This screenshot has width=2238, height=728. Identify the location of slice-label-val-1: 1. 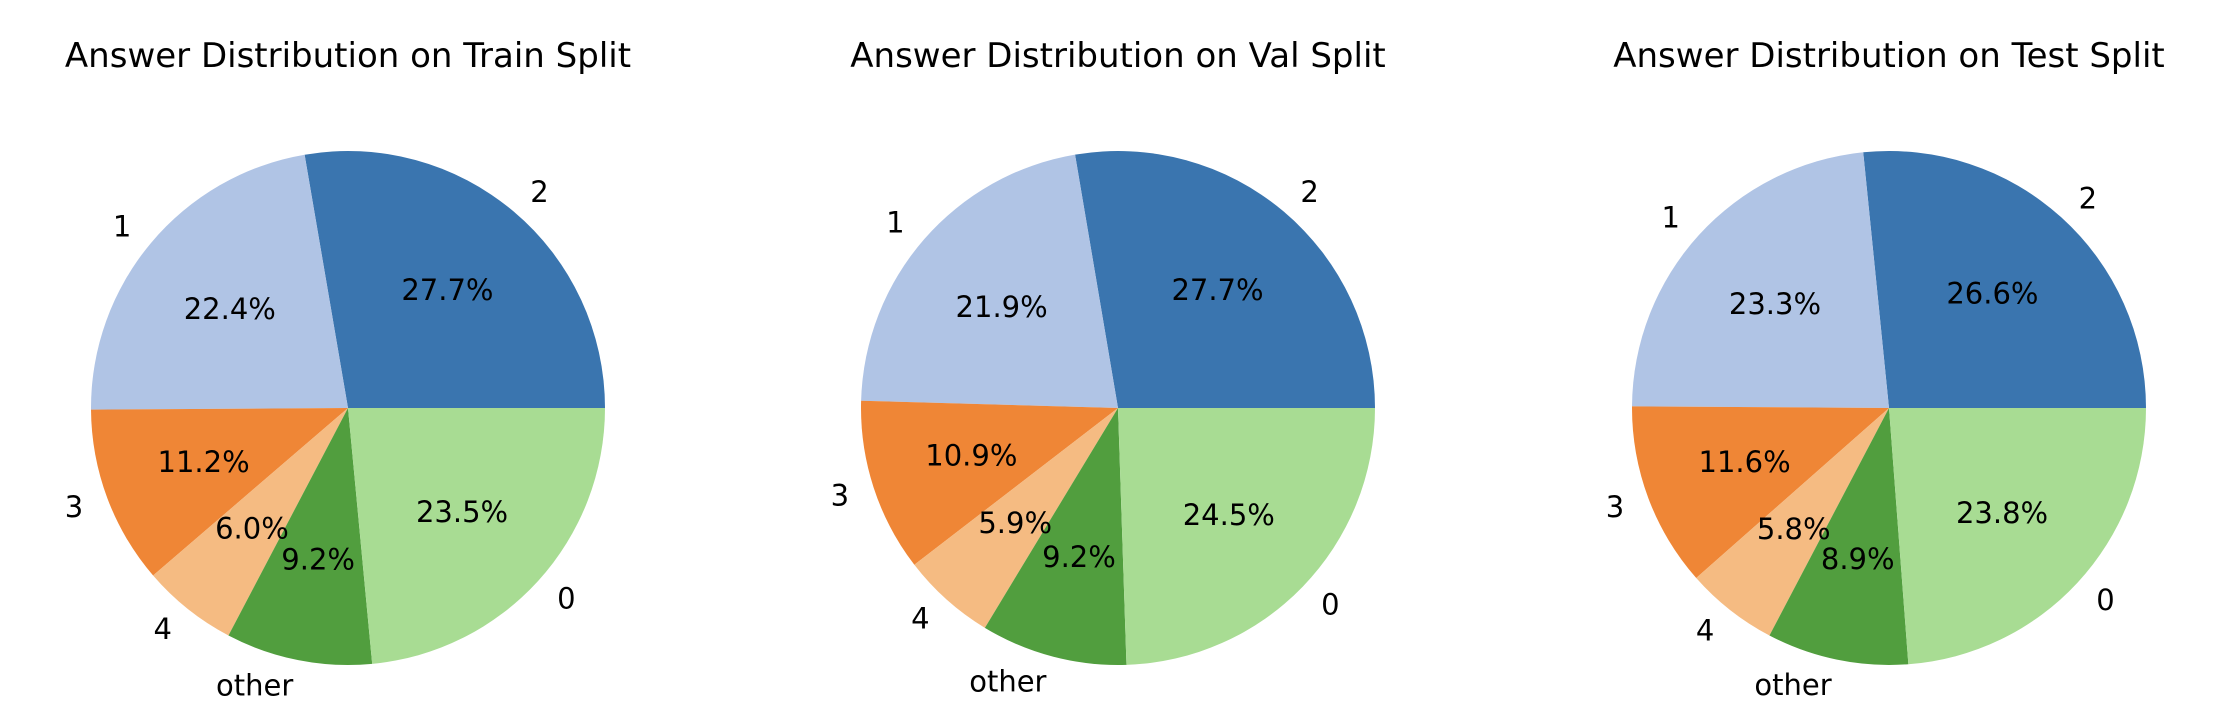
(895, 223).